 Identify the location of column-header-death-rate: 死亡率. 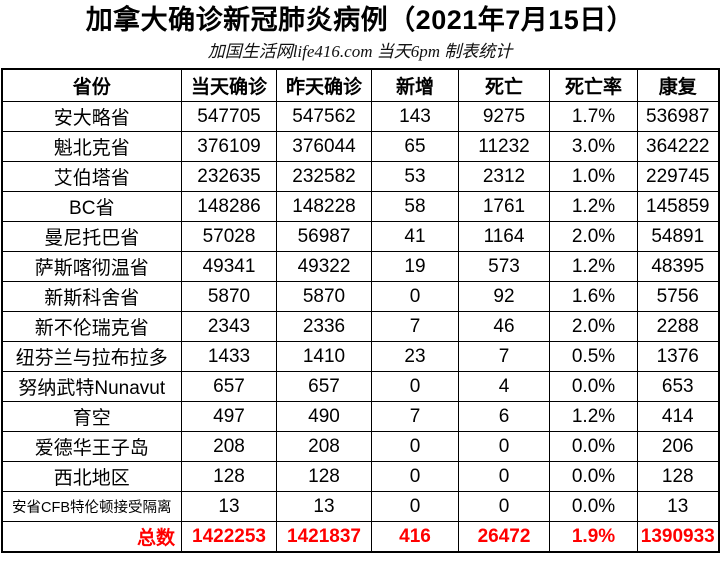
(593, 85).